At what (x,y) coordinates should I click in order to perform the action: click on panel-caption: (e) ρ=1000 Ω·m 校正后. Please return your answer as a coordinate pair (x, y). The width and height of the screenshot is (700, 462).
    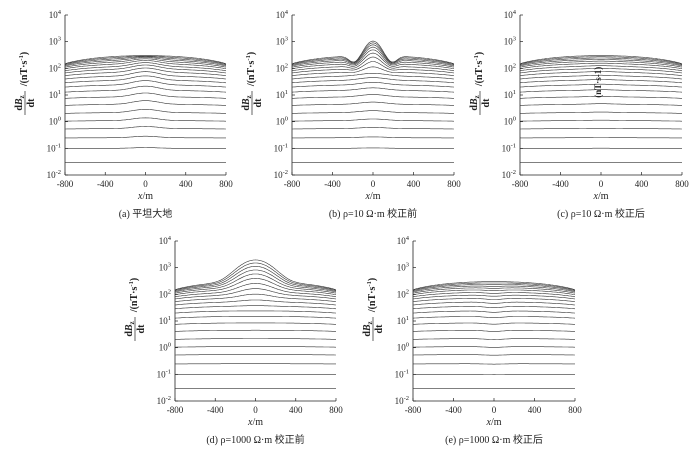
    Looking at the image, I should click on (494, 439).